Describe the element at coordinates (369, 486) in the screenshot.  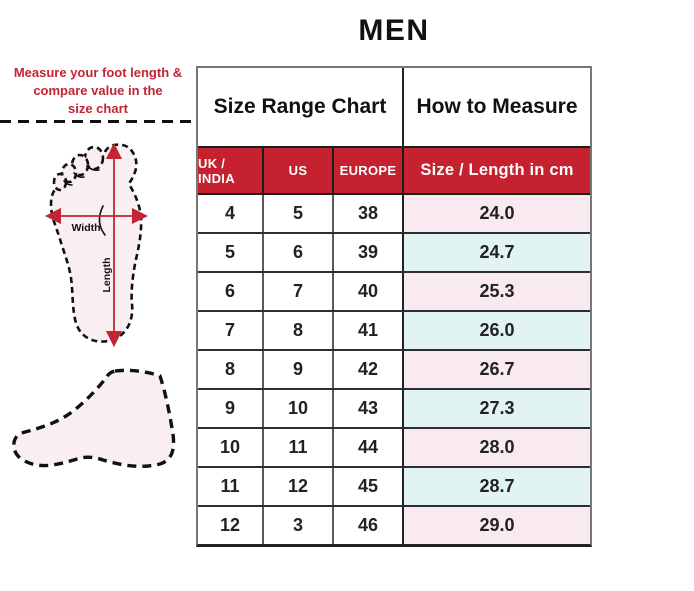
I see `cell-europe: 45` at that location.